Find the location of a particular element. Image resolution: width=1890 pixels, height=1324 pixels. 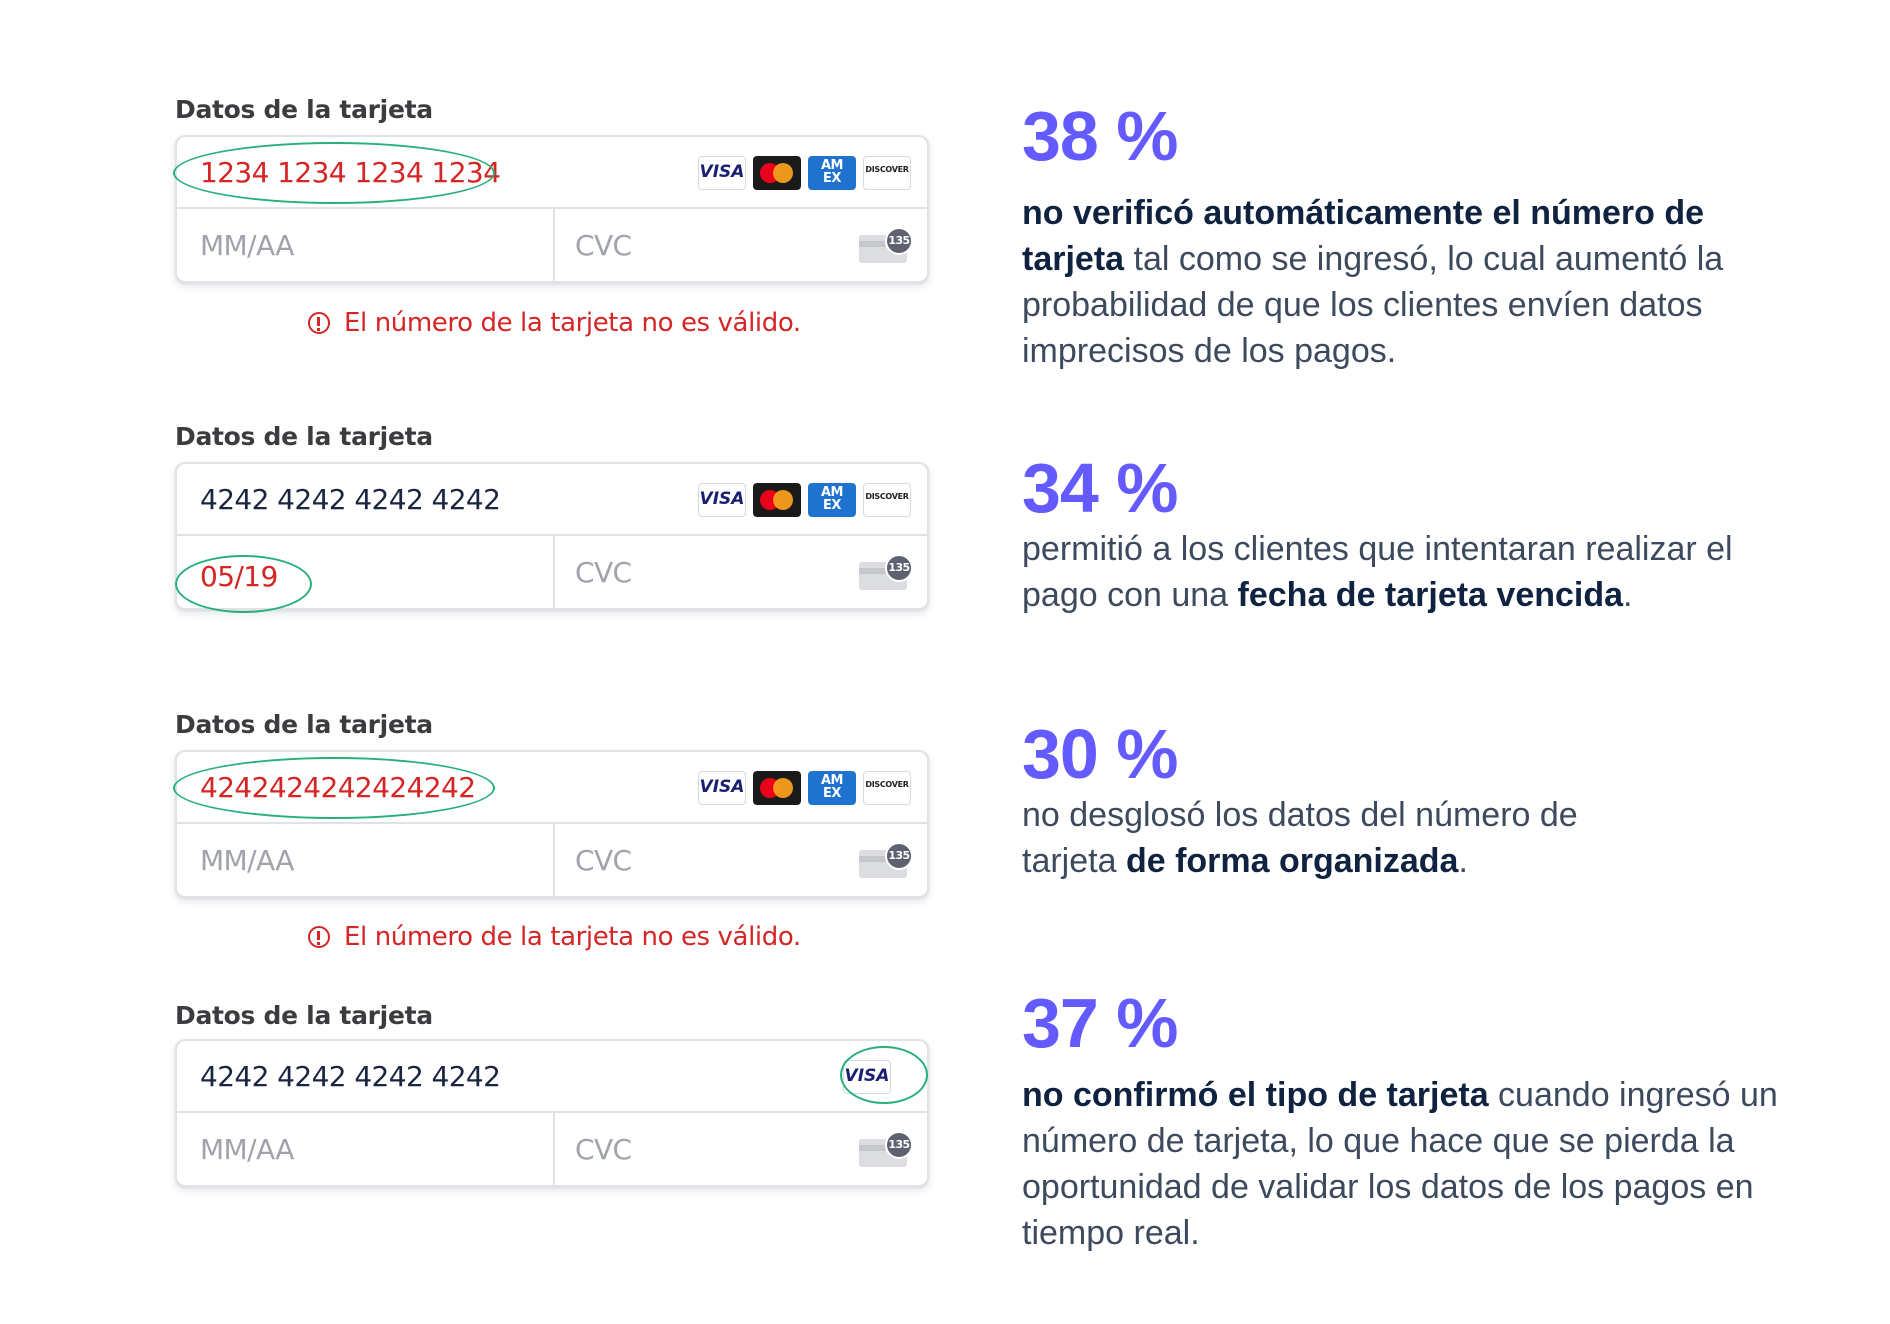

stat-percent: 34 % is located at coordinates (1100, 488).